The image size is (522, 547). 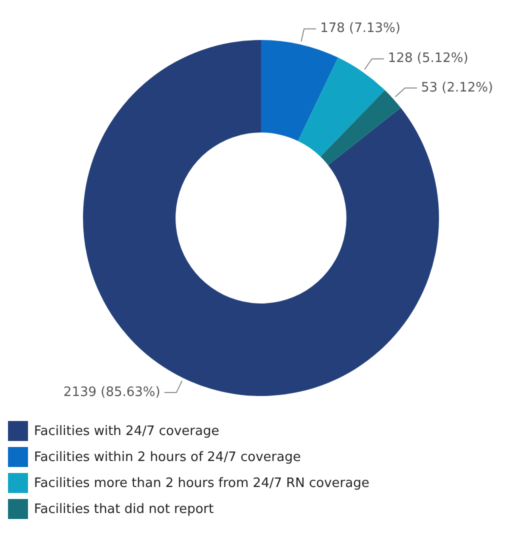 What do you see at coordinates (127, 431) in the screenshot?
I see `legend-label: Facilities with 24/7 coverage` at bounding box center [127, 431].